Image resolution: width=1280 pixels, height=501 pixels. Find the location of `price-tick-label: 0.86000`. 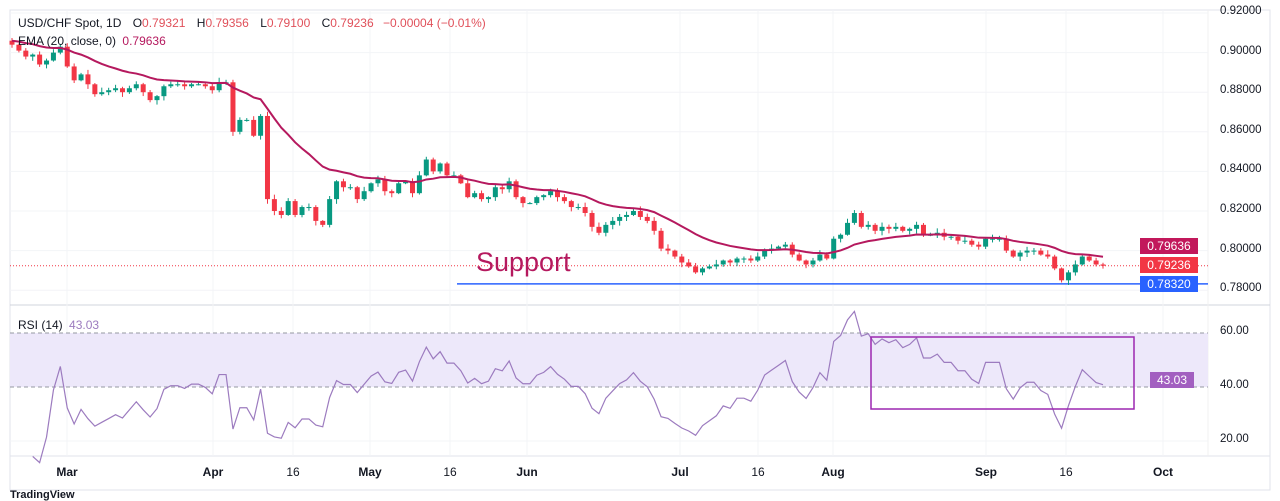

price-tick-label: 0.86000 is located at coordinates (1241, 129).